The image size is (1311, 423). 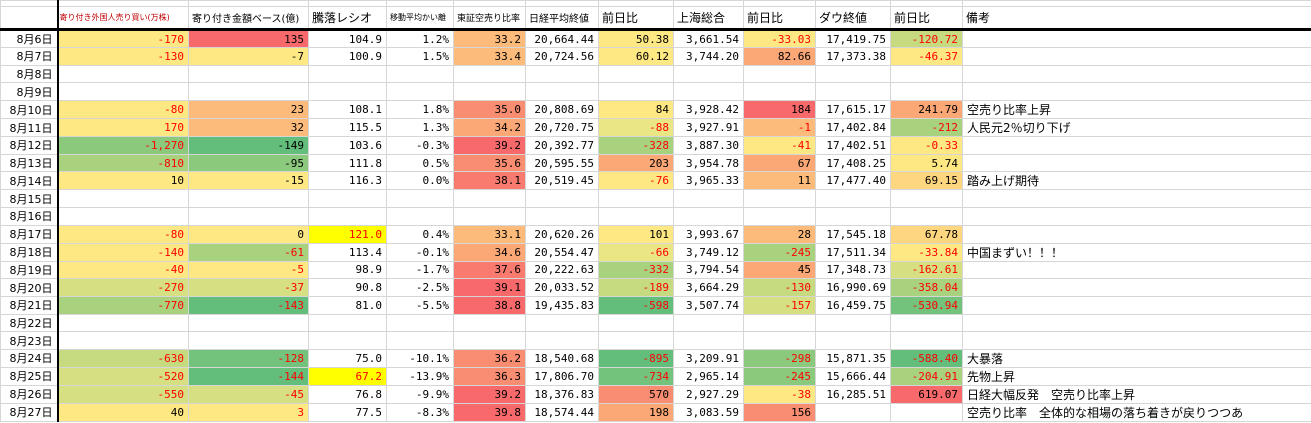 I want to click on cell-touraku-ratio: 81.0, so click(x=347, y=305).